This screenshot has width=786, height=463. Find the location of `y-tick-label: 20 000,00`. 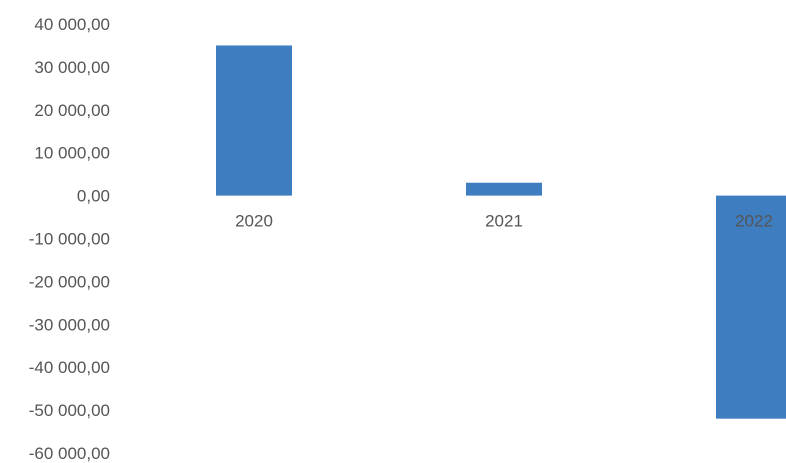

y-tick-label: 20 000,00 is located at coordinates (72, 110).